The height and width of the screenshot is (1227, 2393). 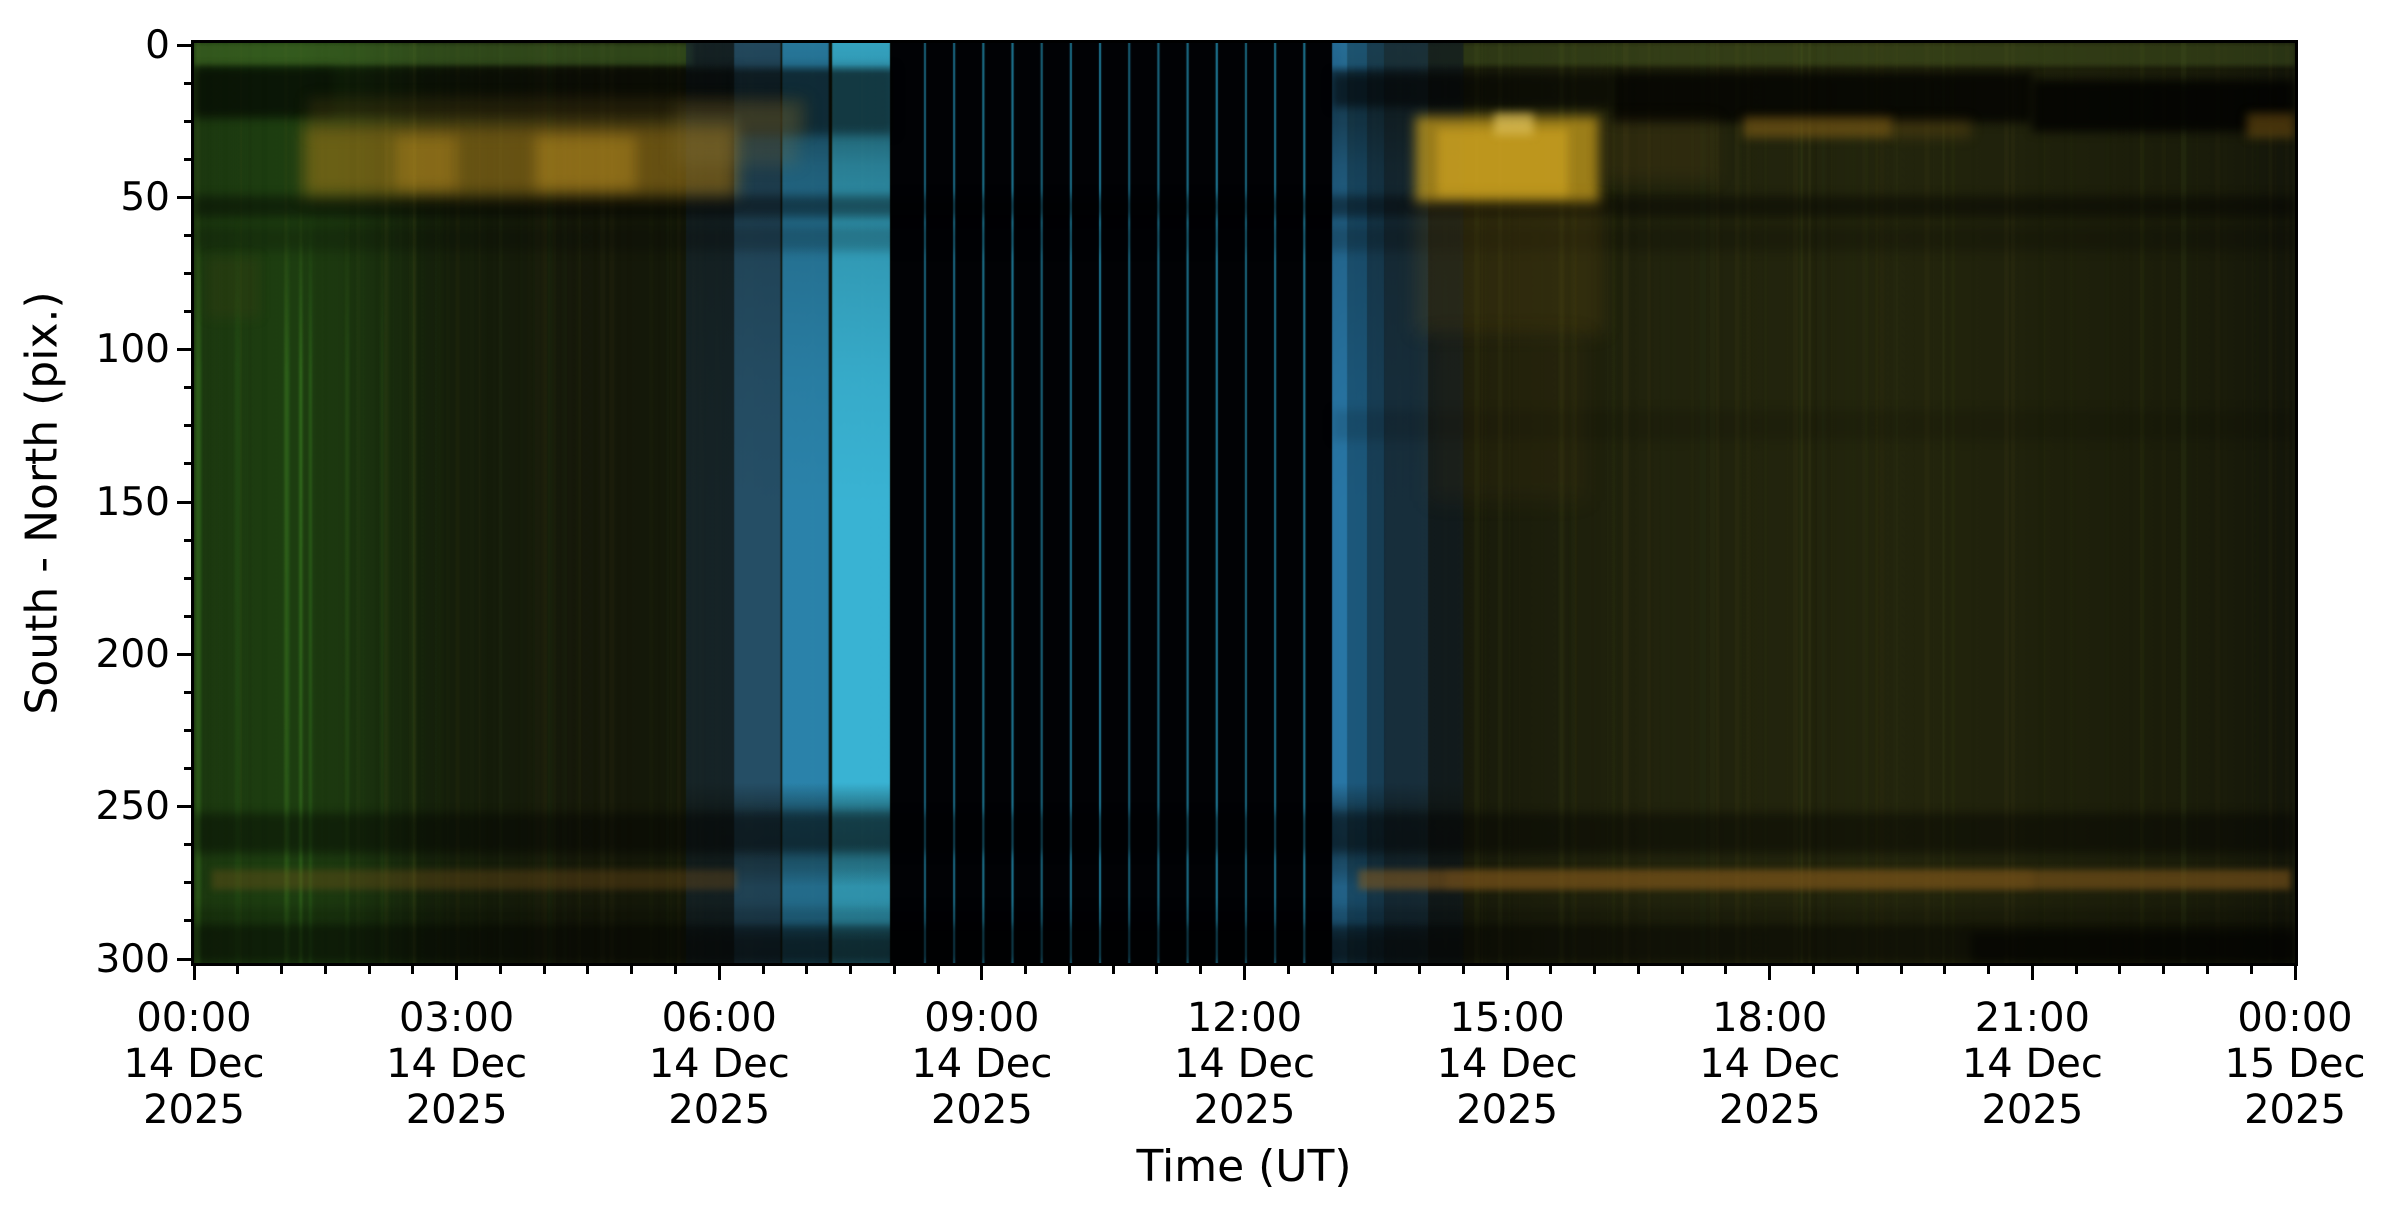 What do you see at coordinates (132, 807) in the screenshot?
I see `y-tick-label: 250` at bounding box center [132, 807].